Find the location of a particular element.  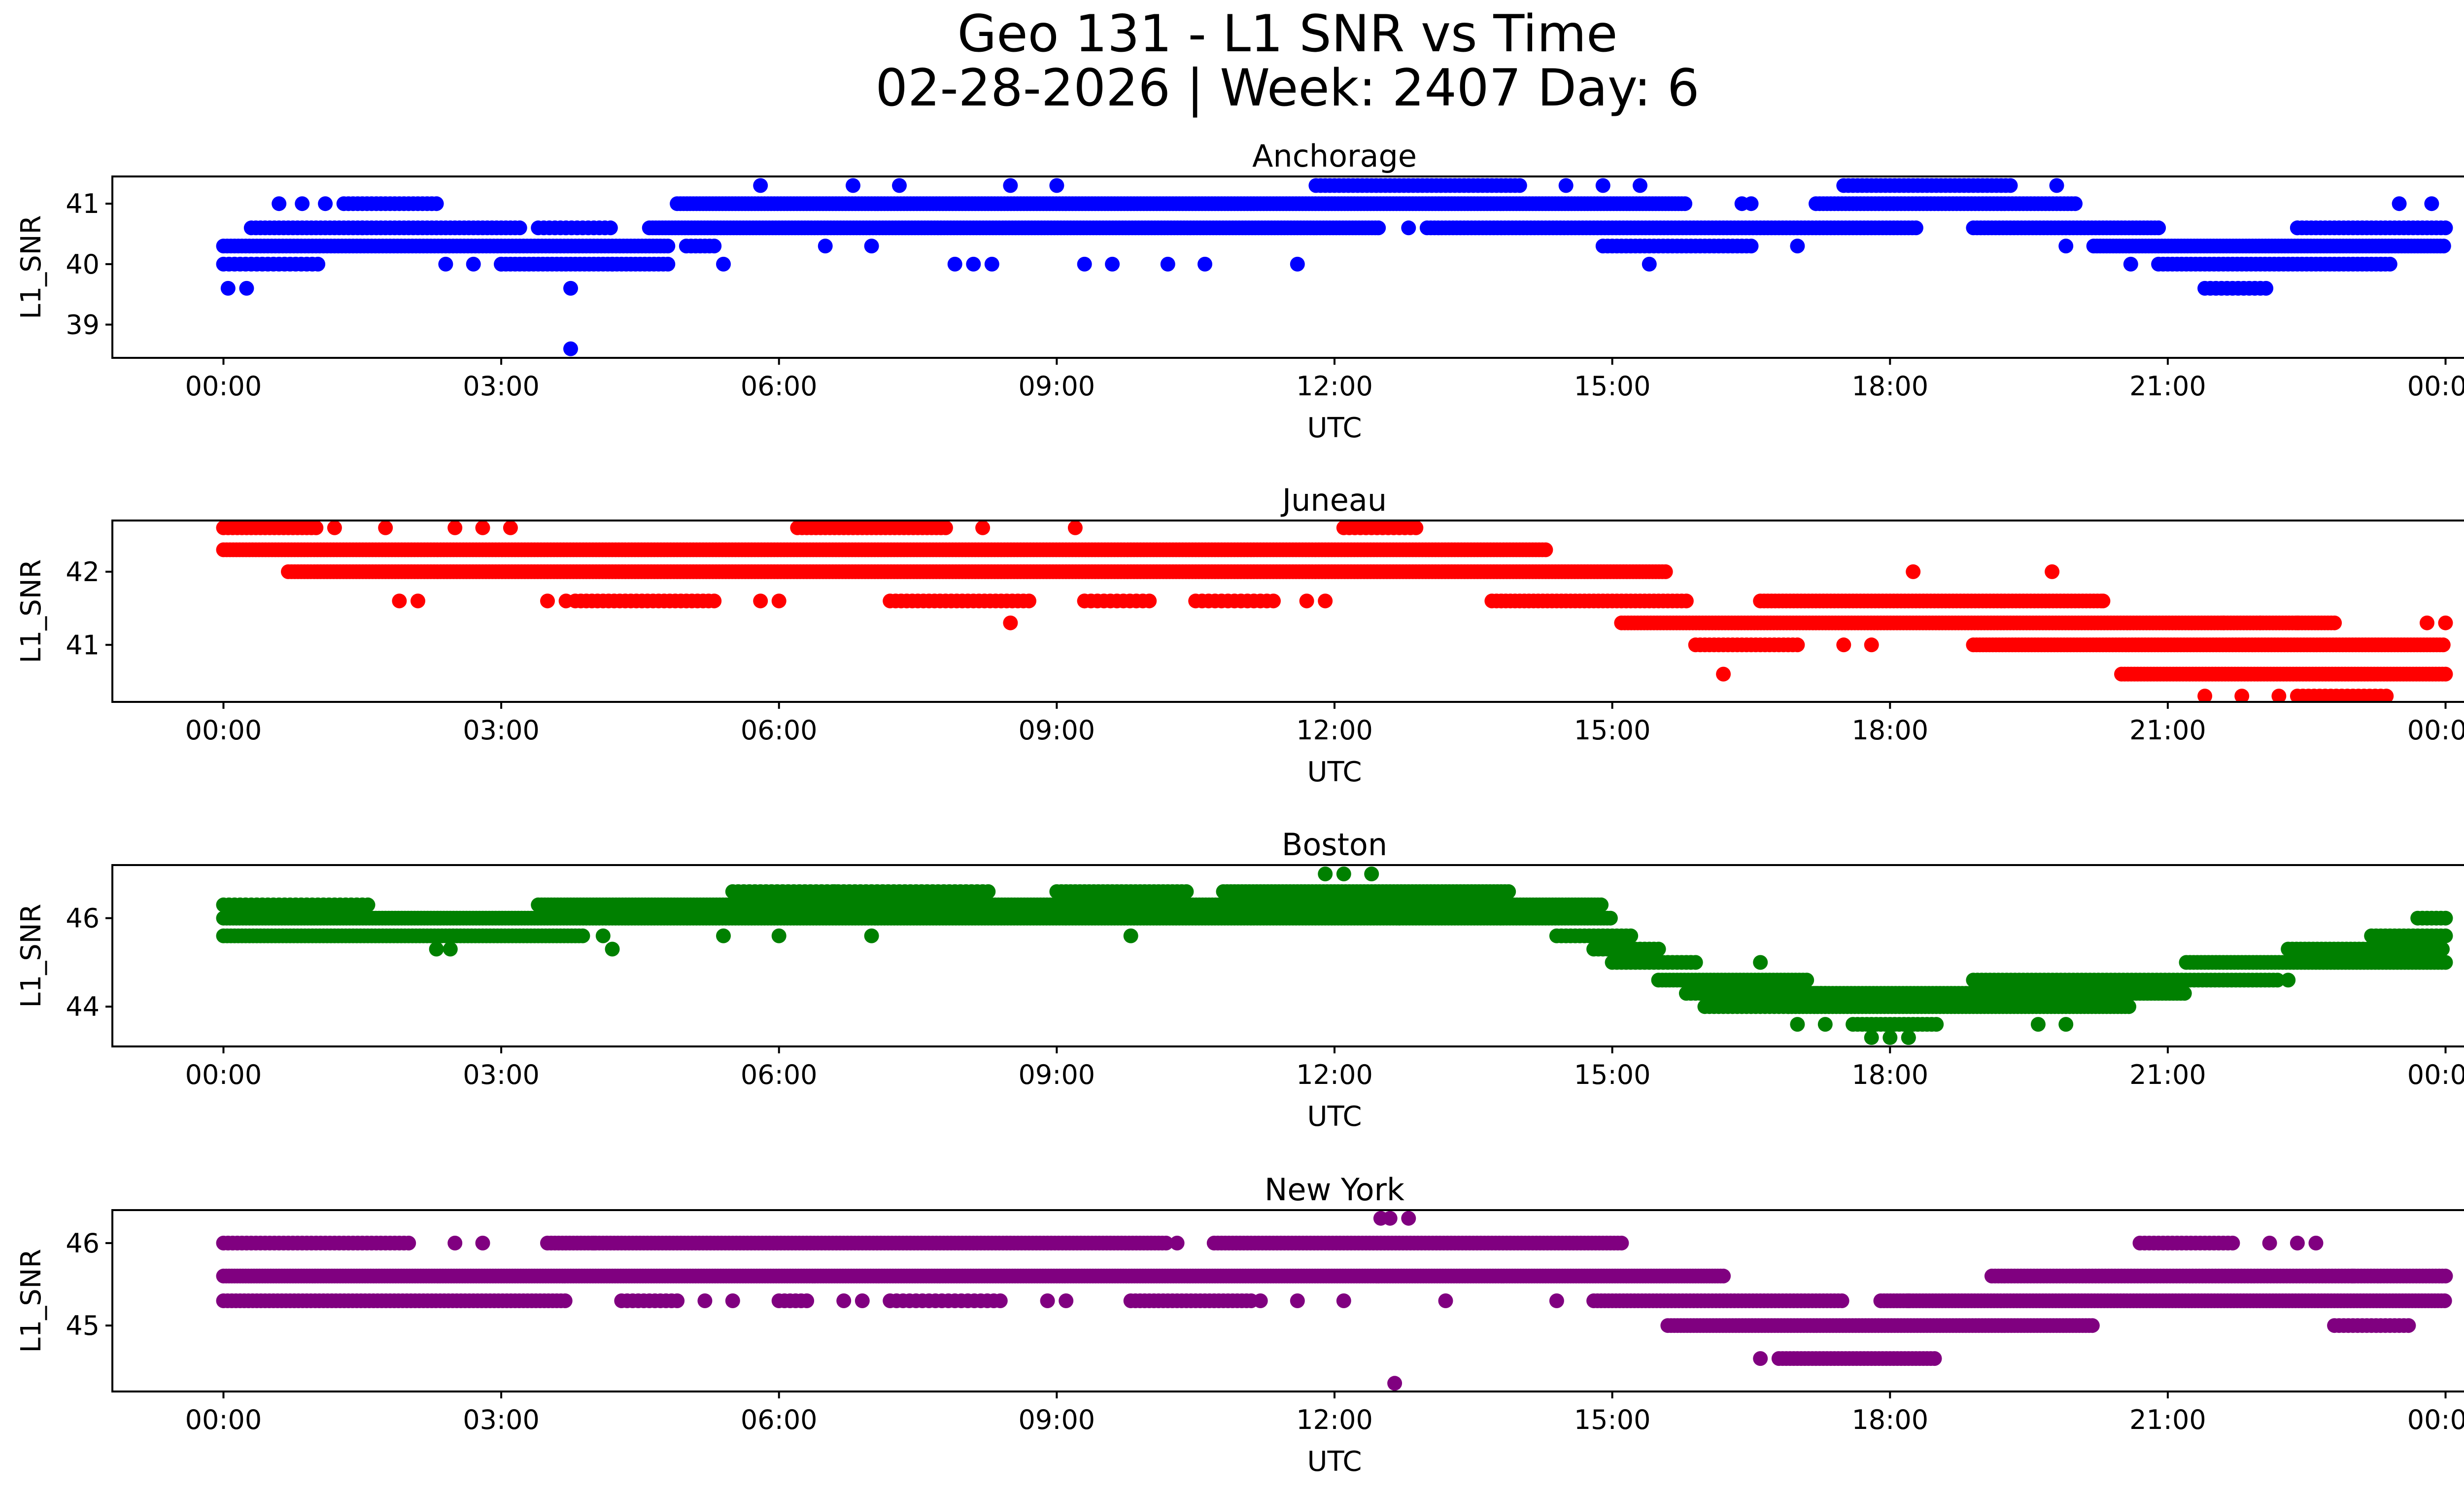

x-tick-label: 06:00 is located at coordinates (779, 386).